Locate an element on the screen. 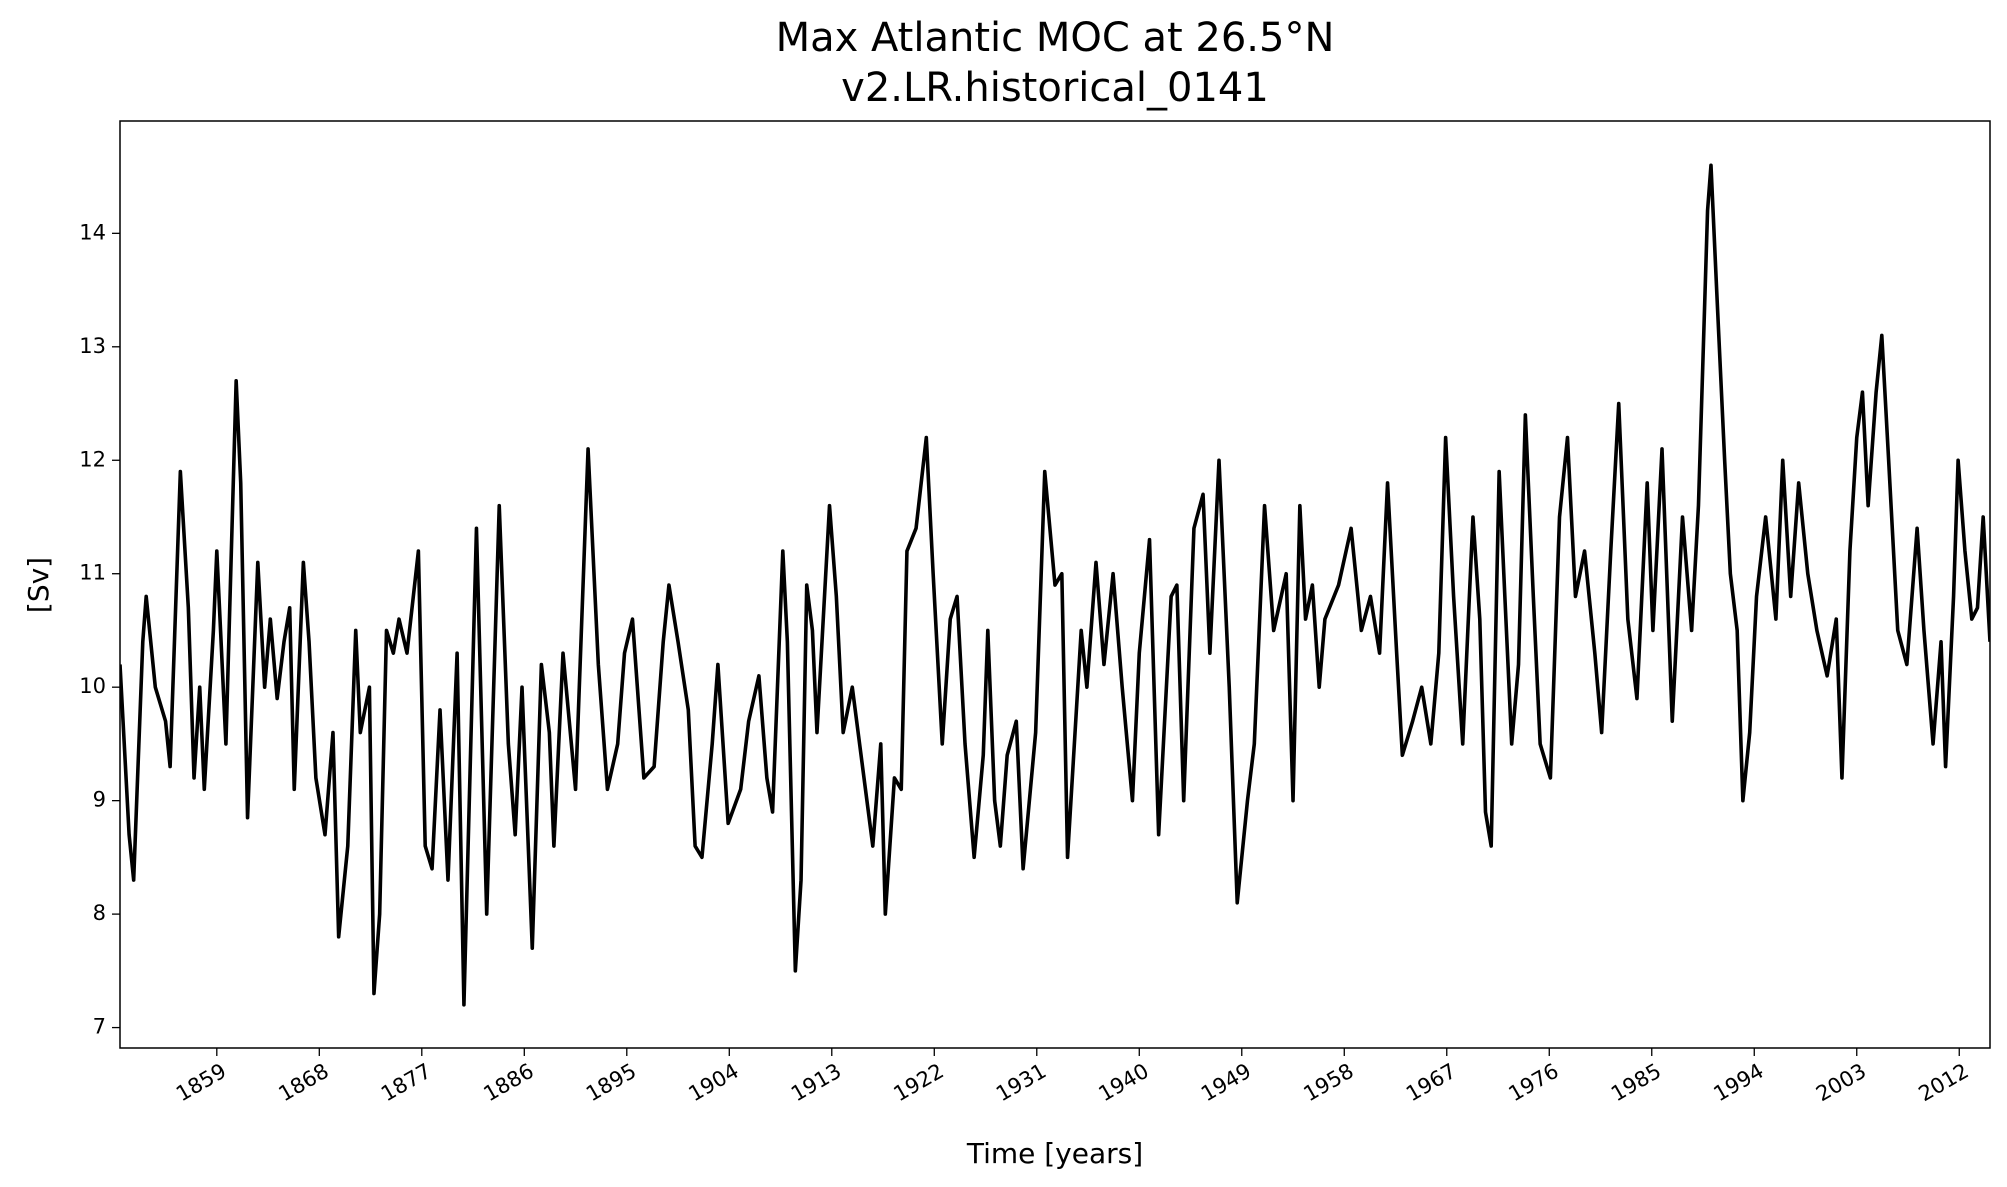 The height and width of the screenshot is (1187, 2007). x-tick-label: 1895 is located at coordinates (611, 1083).